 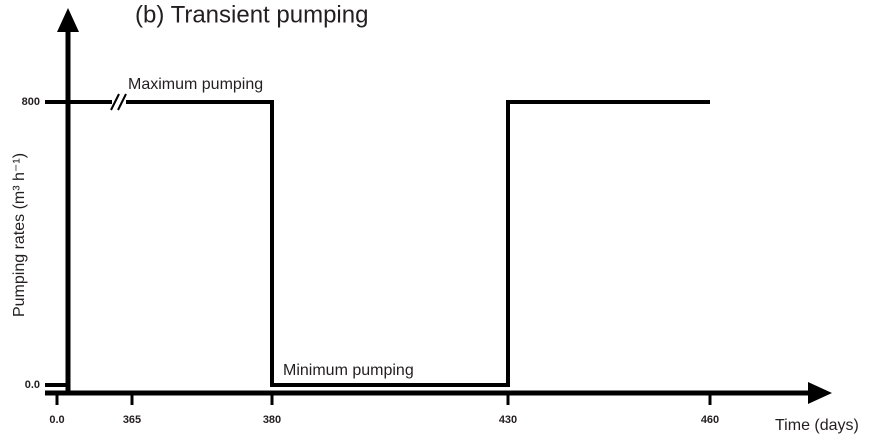 What do you see at coordinates (817, 425) in the screenshot?
I see `x-axis-label: Time (days)` at bounding box center [817, 425].